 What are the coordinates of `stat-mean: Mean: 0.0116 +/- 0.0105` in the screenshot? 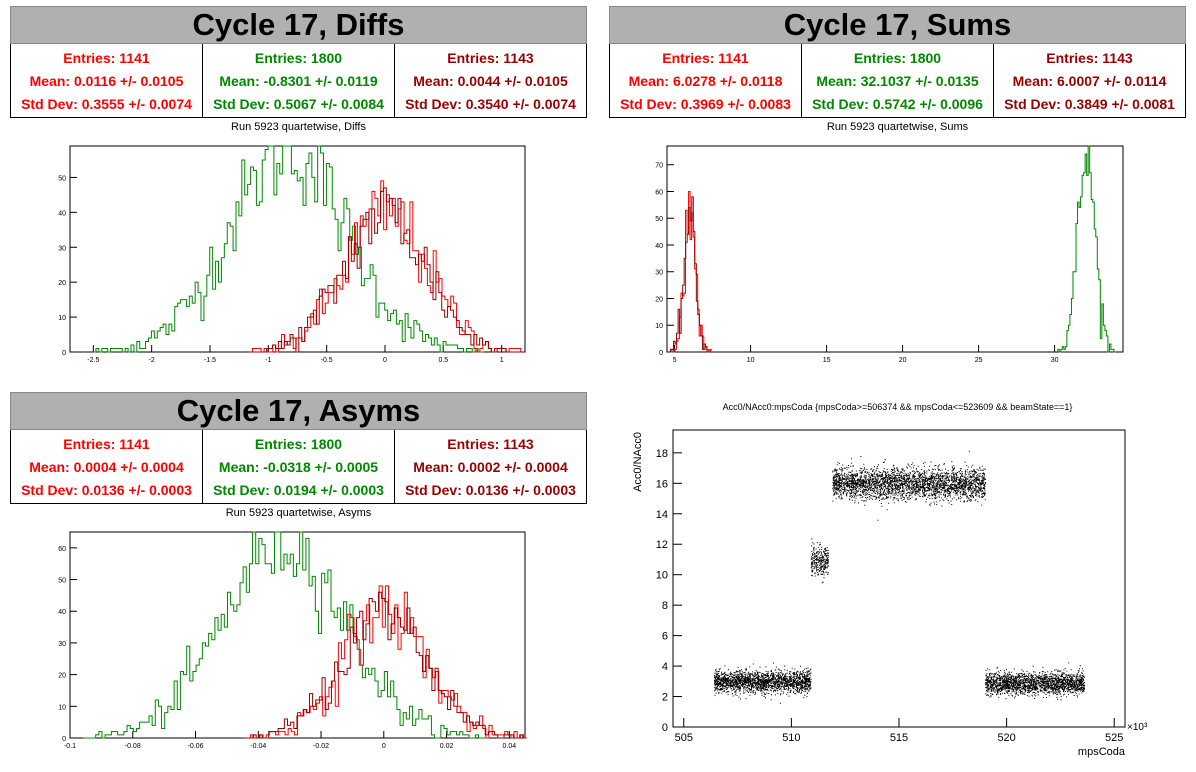 It's located at (106, 80).